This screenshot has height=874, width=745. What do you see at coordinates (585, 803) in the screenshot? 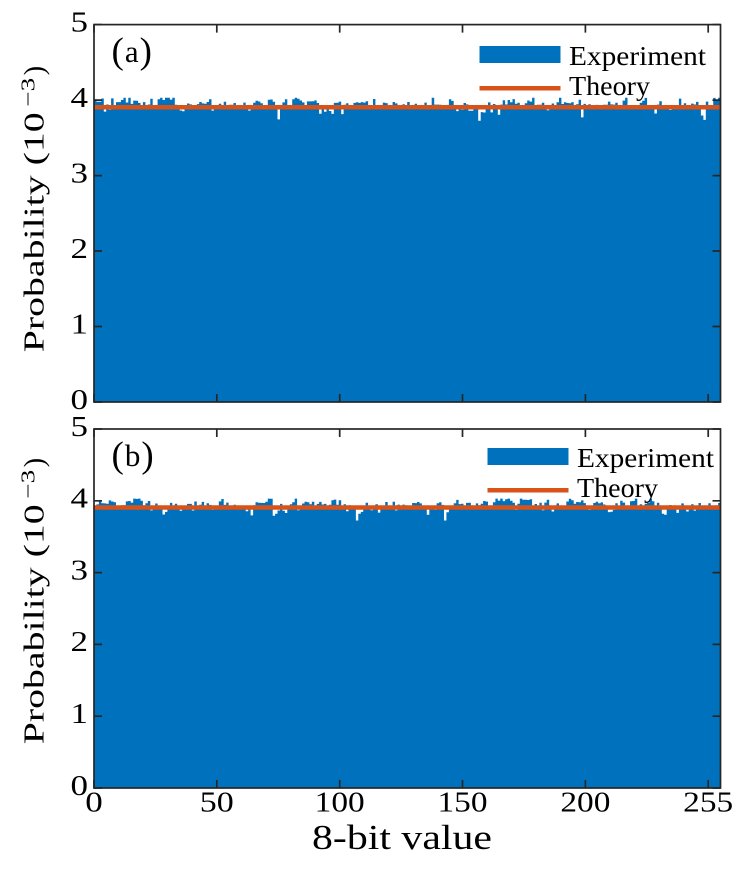
I see `svg-text: 200` at bounding box center [585, 803].